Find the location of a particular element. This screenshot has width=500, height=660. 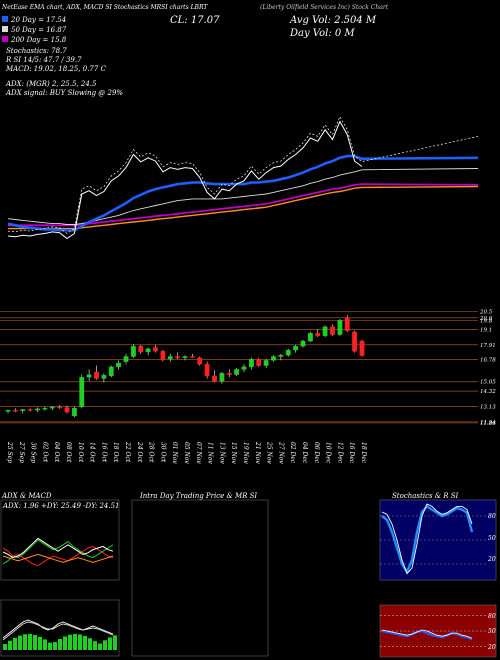

stoch-tick-80: 80 is located at coordinates (492, 516).